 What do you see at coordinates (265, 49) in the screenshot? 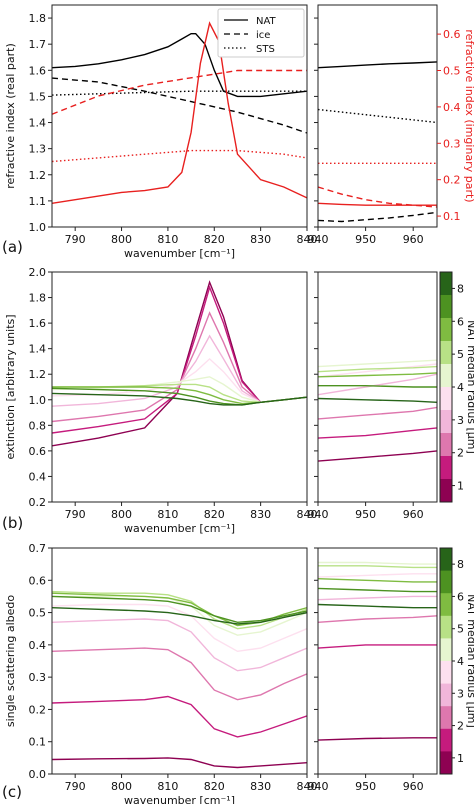
I see `legend-label: STS` at bounding box center [265, 49].